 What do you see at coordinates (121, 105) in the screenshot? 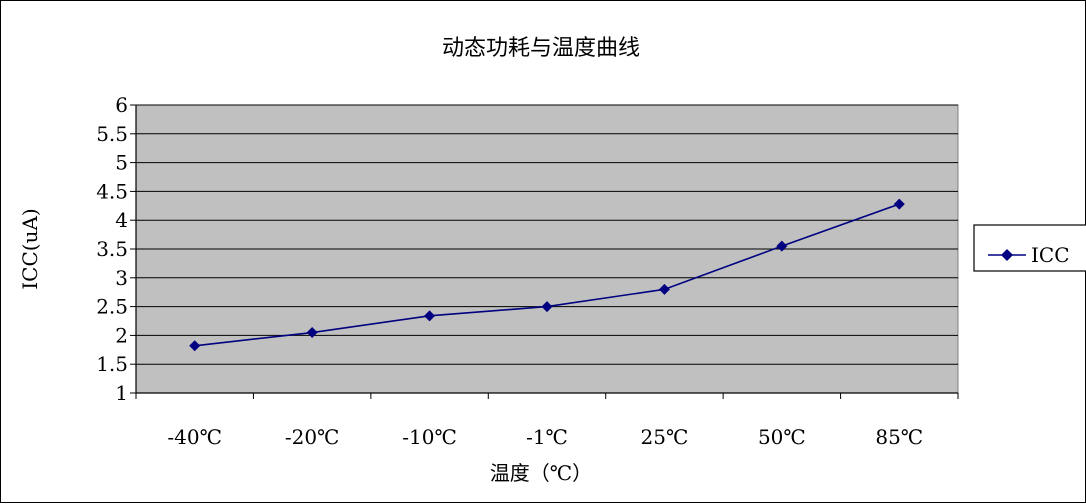
I see `y-tick-label: 6` at bounding box center [121, 105].